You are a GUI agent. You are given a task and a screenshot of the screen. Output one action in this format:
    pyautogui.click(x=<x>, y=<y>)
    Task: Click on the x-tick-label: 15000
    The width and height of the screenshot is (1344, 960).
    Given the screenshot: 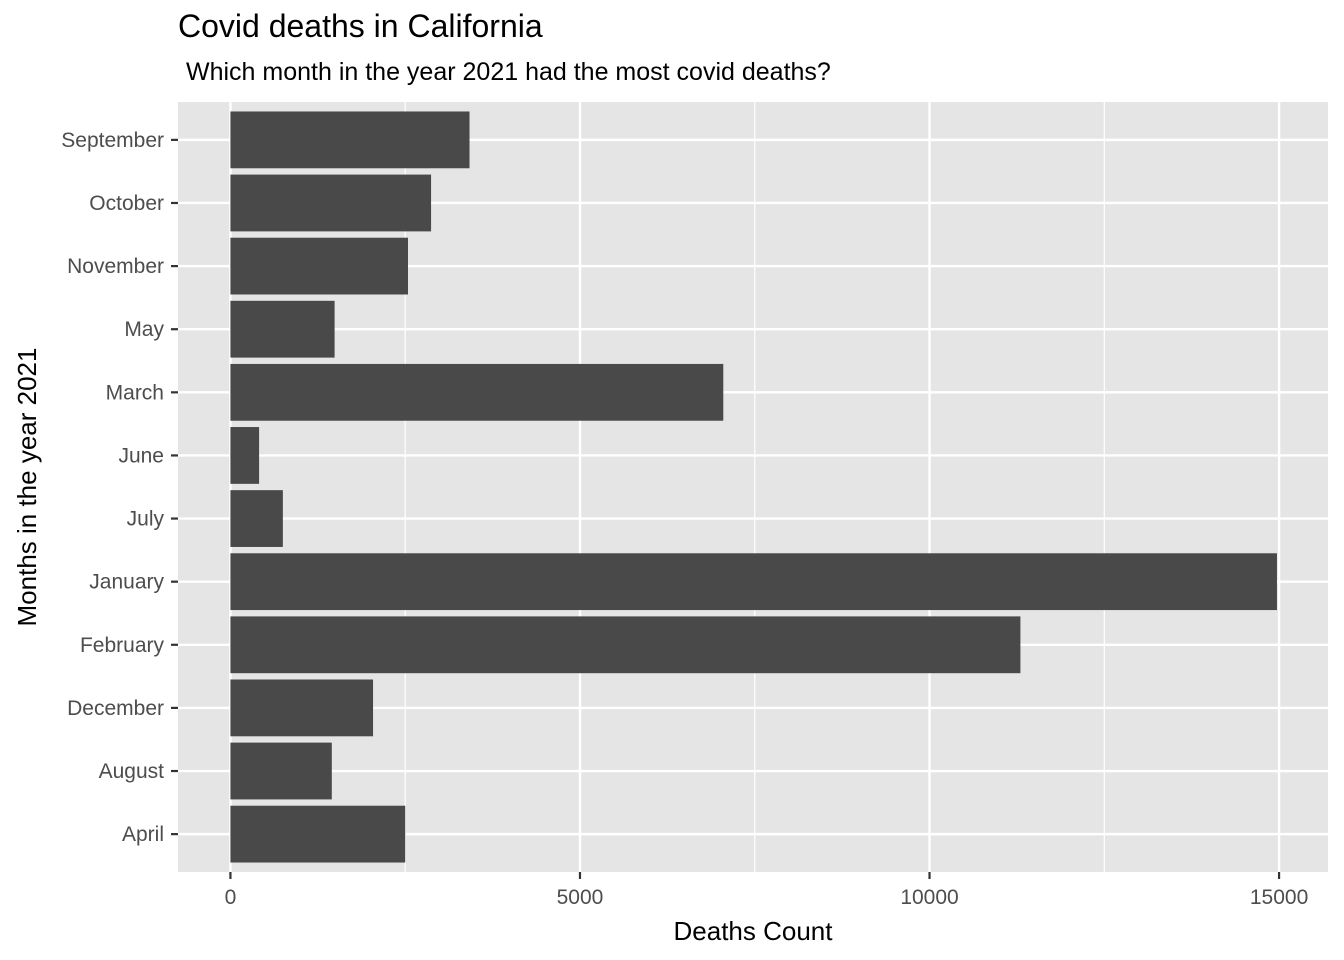 What is the action you would take?
    pyautogui.click(x=1279, y=897)
    